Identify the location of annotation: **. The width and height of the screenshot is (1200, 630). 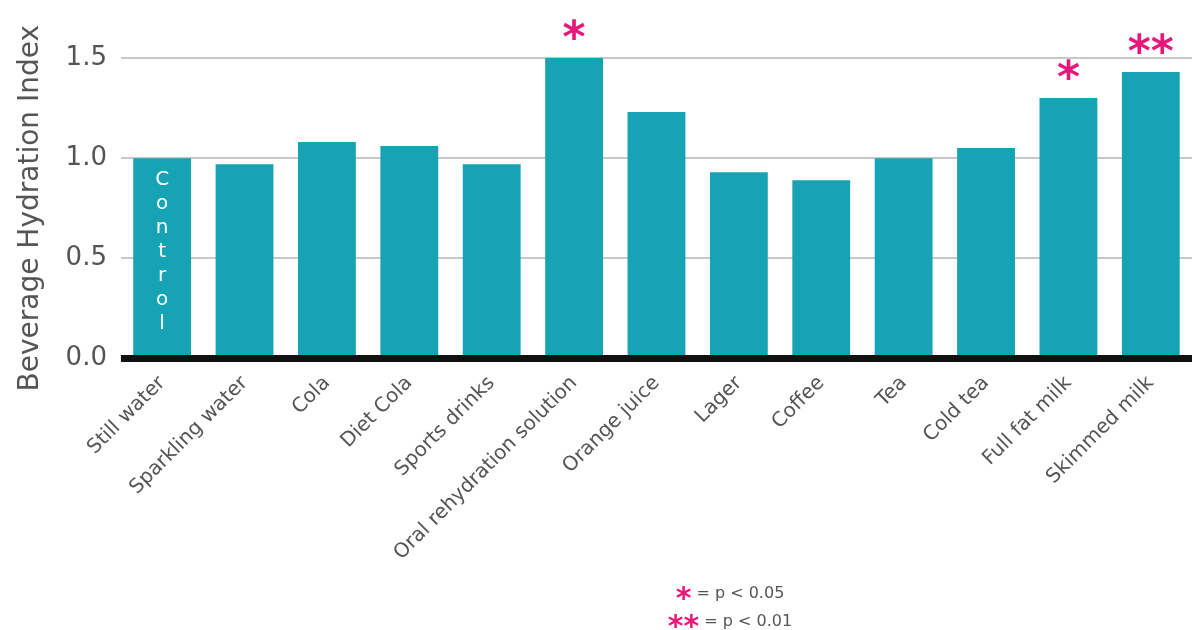
(1150, 51).